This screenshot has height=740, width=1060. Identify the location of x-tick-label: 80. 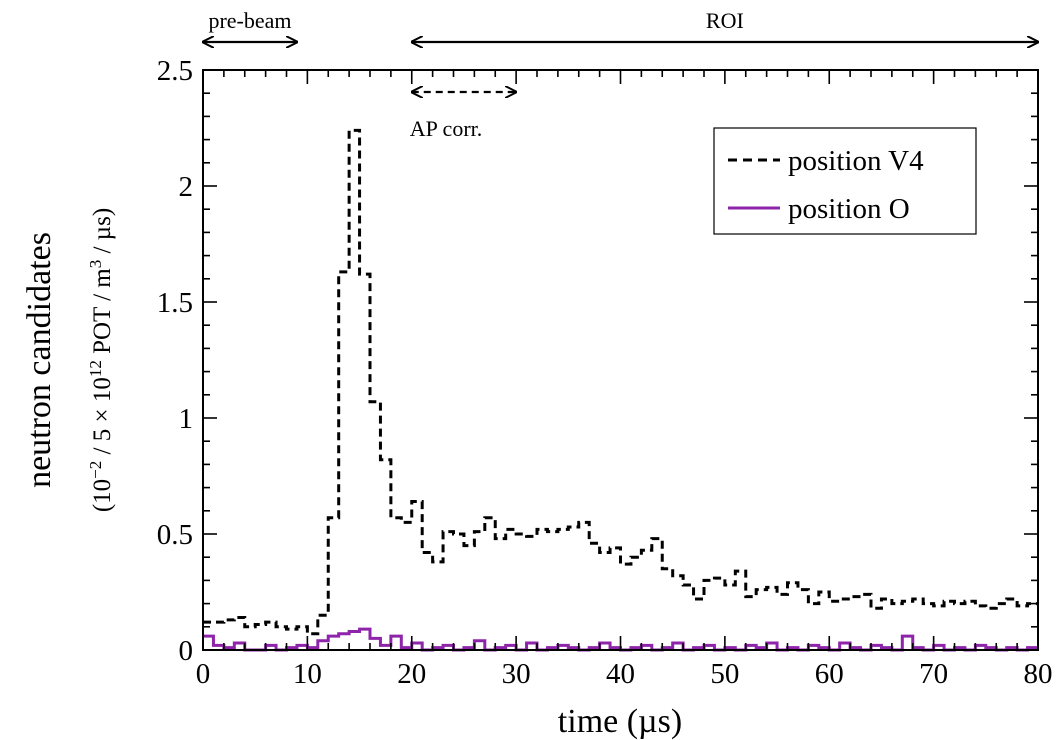
(1038, 674).